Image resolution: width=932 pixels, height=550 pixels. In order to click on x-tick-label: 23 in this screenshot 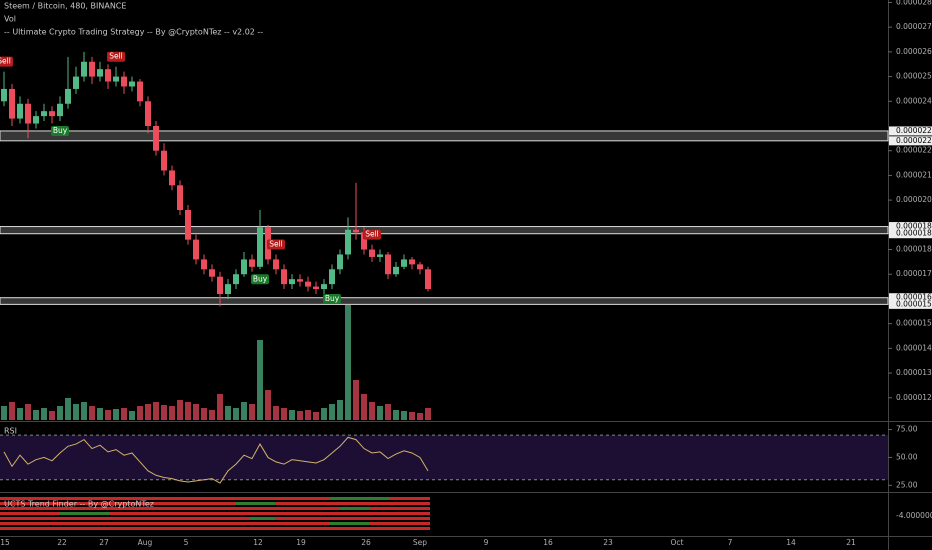, I will do `click(608, 542)`.